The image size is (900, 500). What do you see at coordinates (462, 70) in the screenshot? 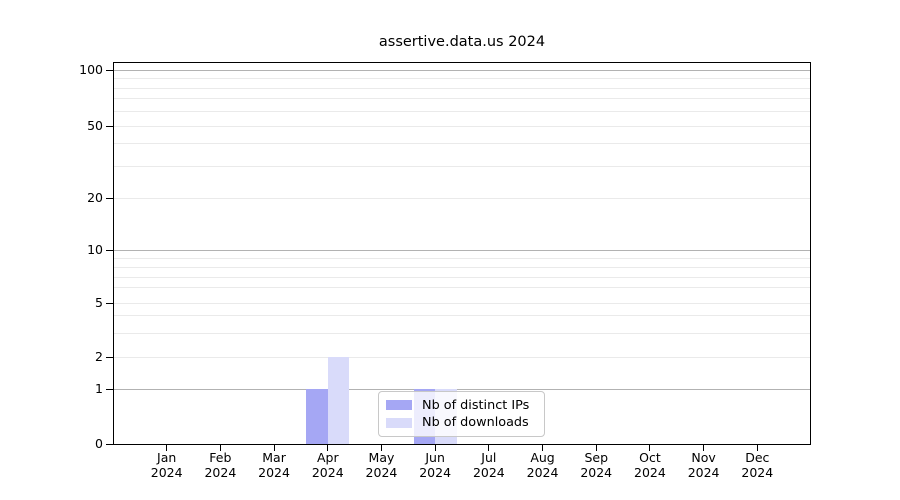
I see `gridline-y100` at bounding box center [462, 70].